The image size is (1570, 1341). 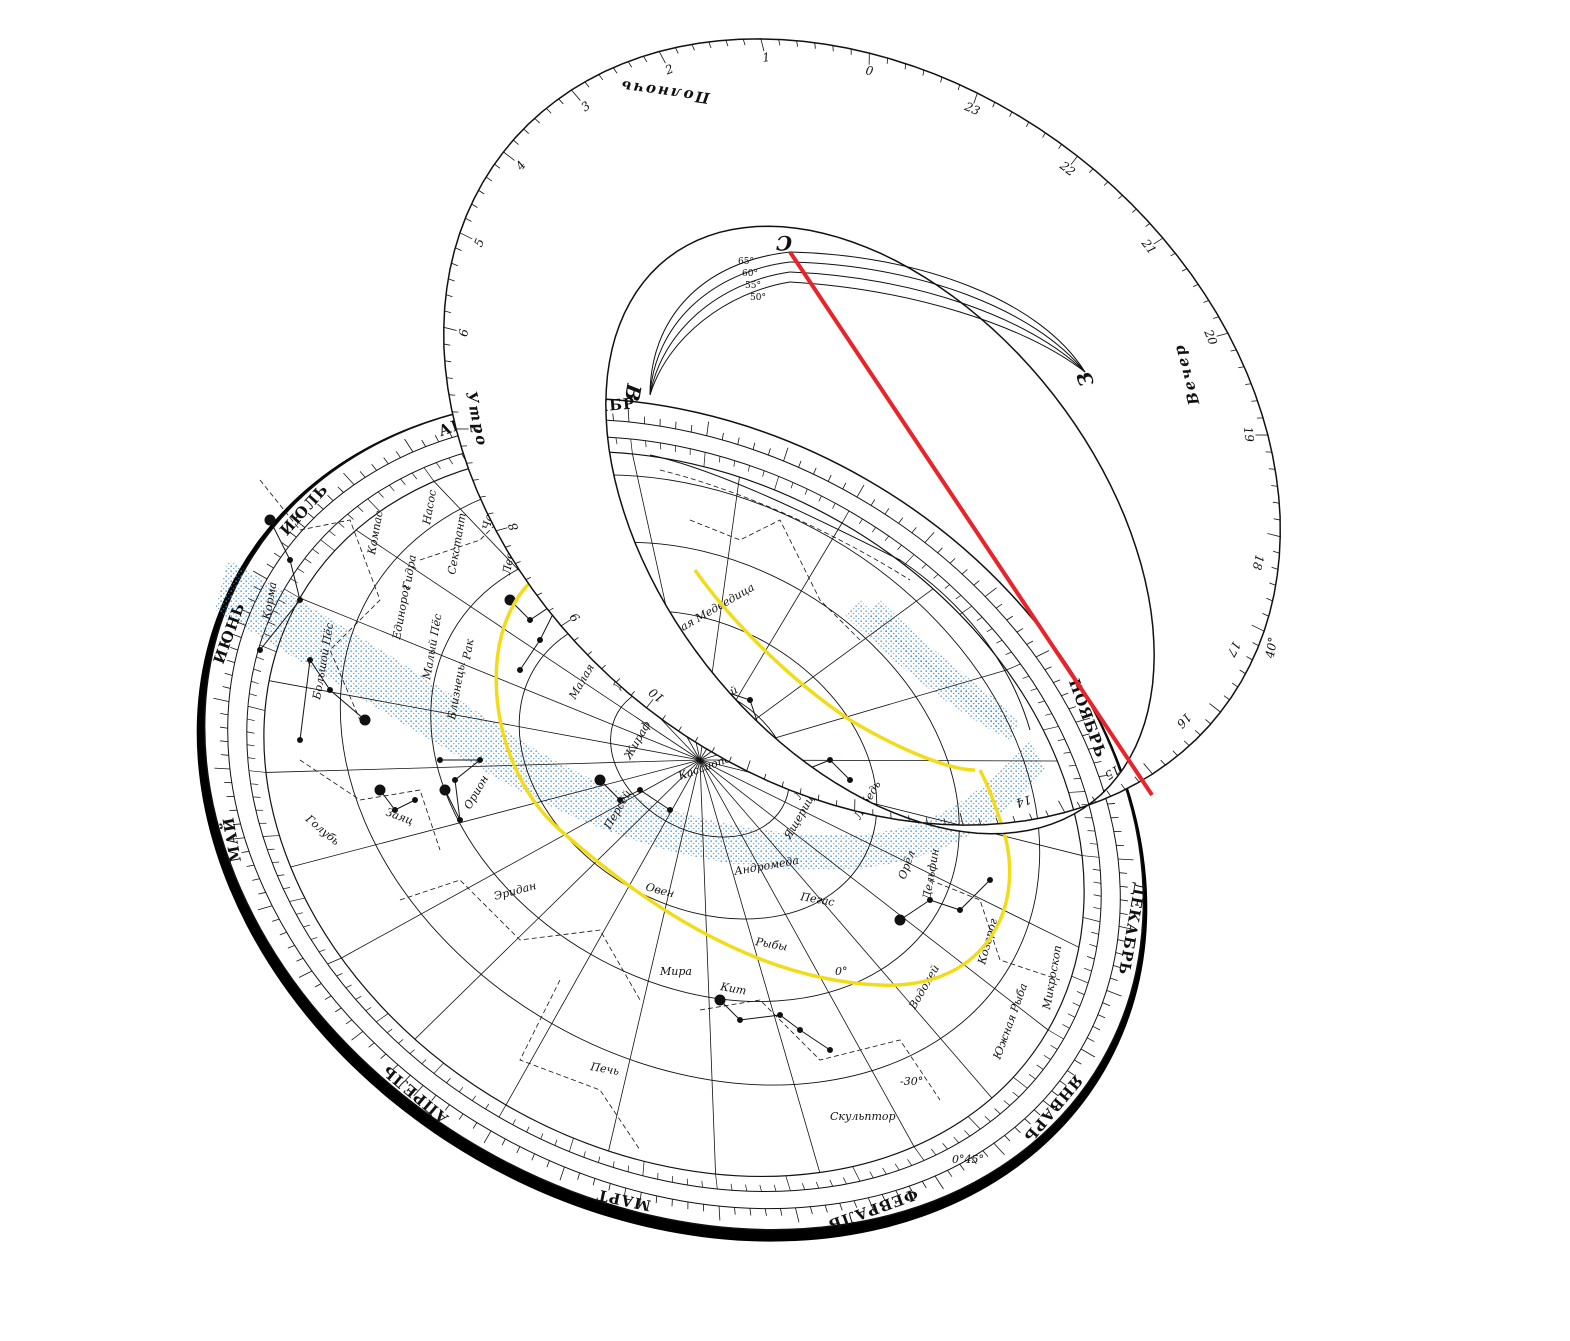 What do you see at coordinates (429, 508) in the screenshot?
I see `constellation-label: Насос` at bounding box center [429, 508].